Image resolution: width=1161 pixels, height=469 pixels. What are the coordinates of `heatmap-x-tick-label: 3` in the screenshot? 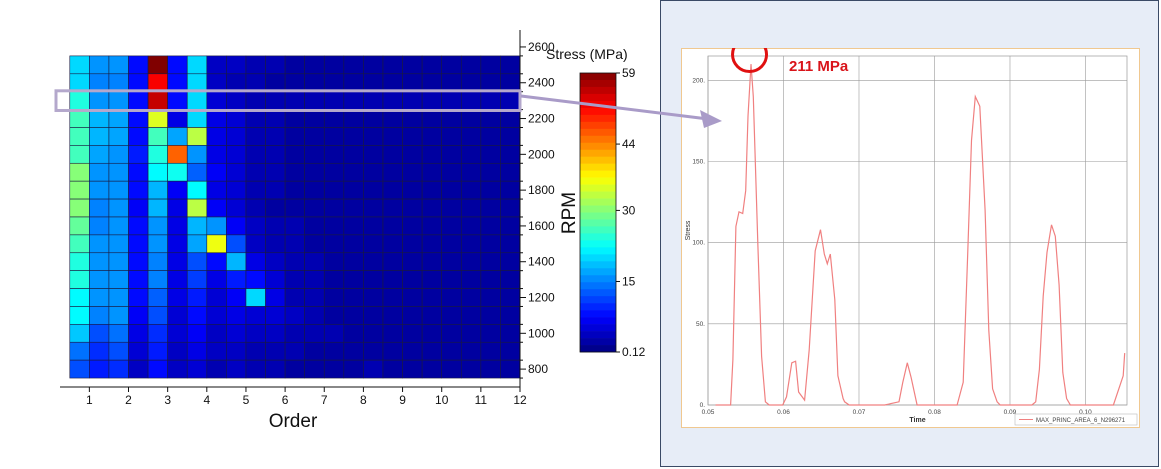 It's located at (167, 400).